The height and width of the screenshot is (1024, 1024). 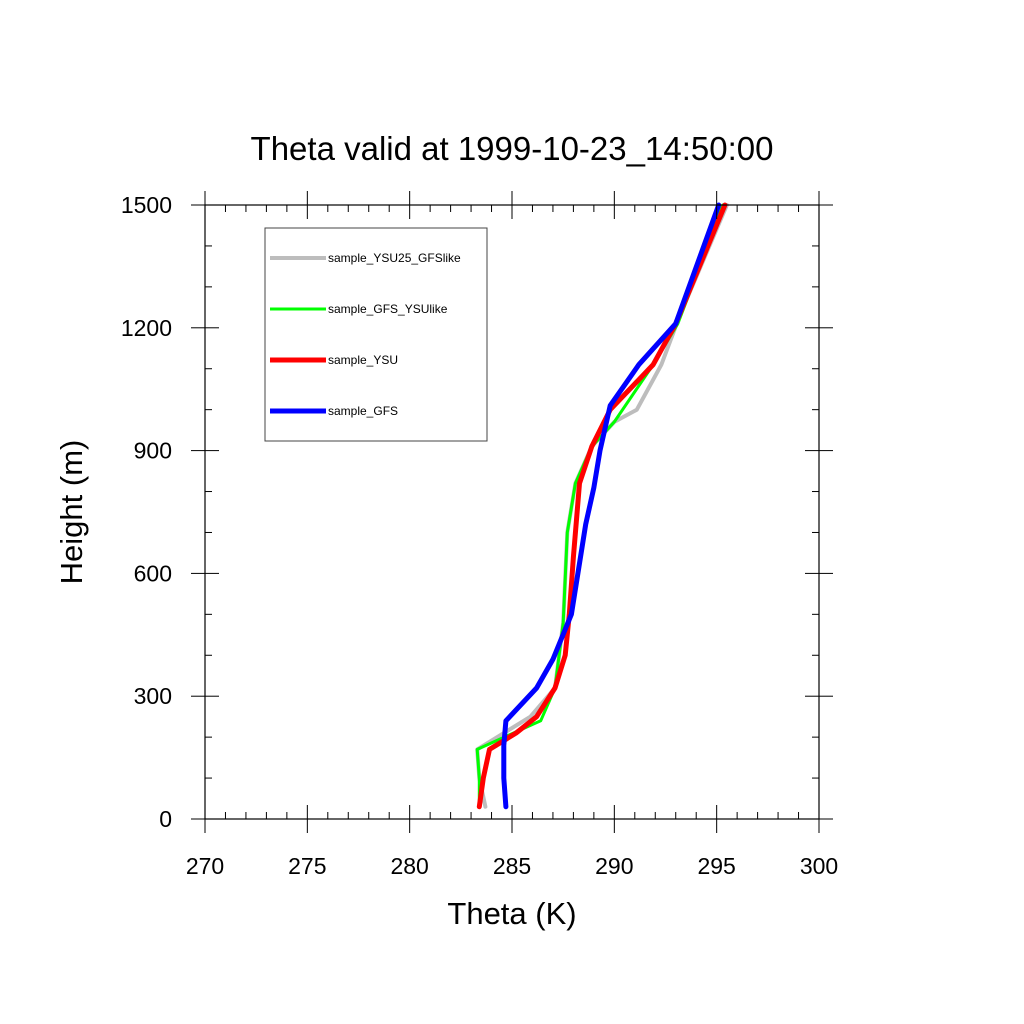 I want to click on x-tick-label: 280, so click(x=409, y=866).